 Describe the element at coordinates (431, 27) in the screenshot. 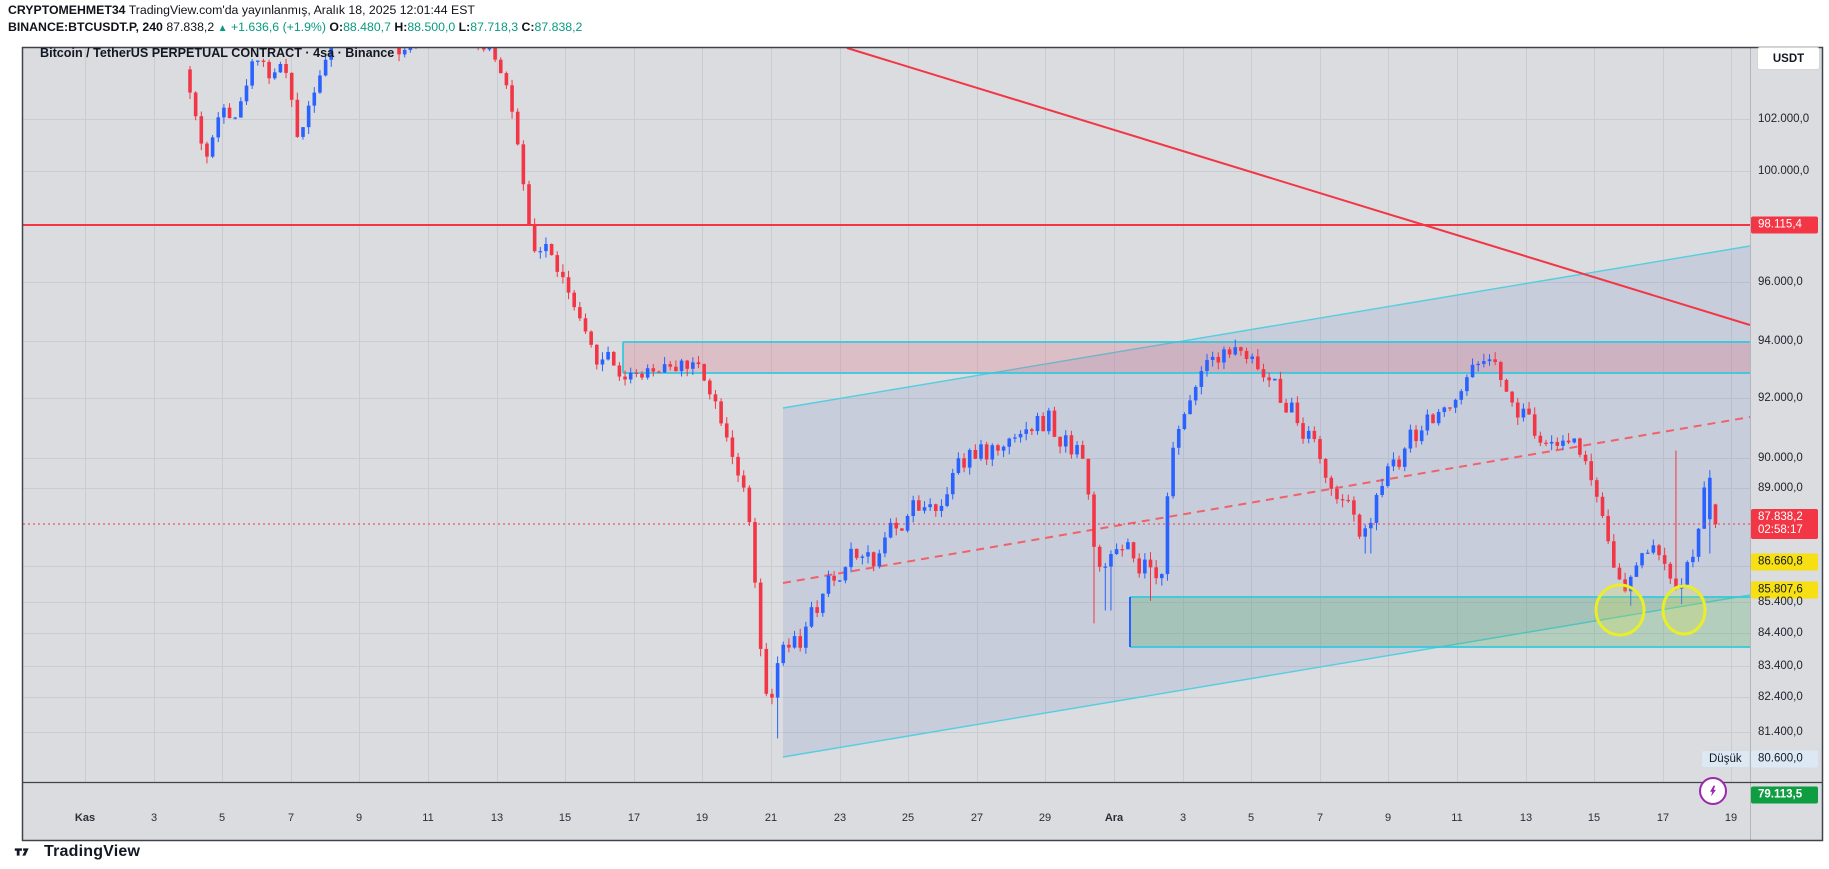

I see `high-value: 88.500,0` at that location.